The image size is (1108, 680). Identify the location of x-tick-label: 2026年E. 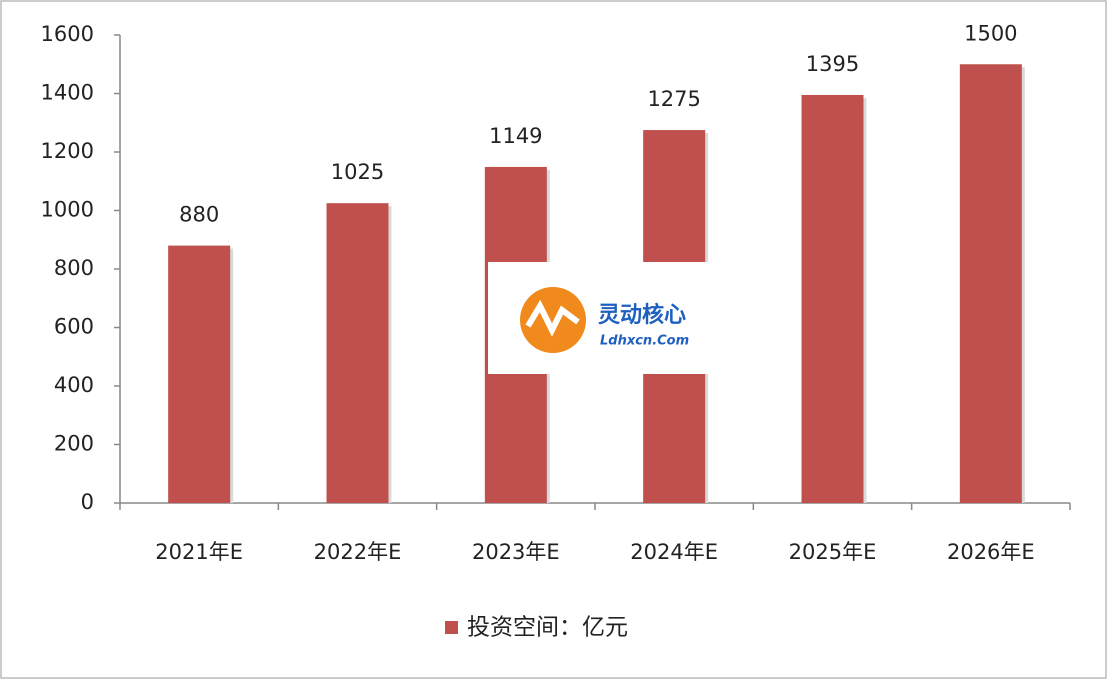
(991, 552).